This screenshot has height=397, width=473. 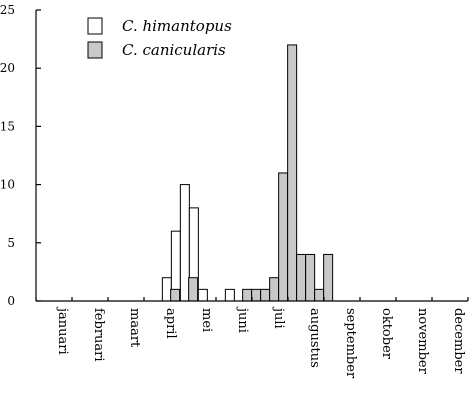 I want to click on month-label: juni, so click(x=242, y=319).